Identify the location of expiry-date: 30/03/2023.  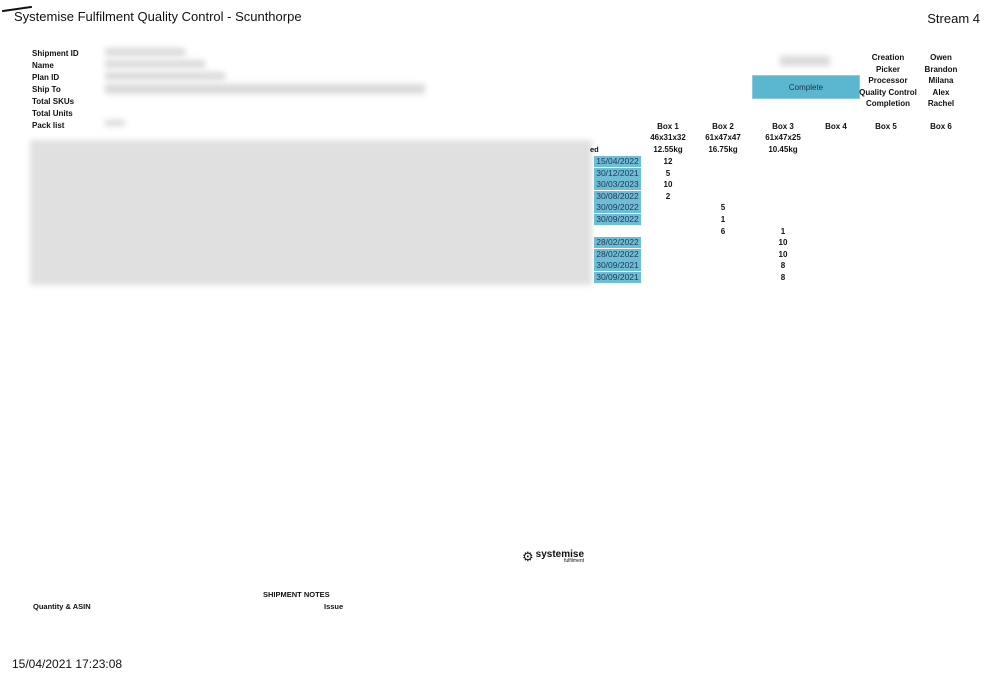
(617, 185).